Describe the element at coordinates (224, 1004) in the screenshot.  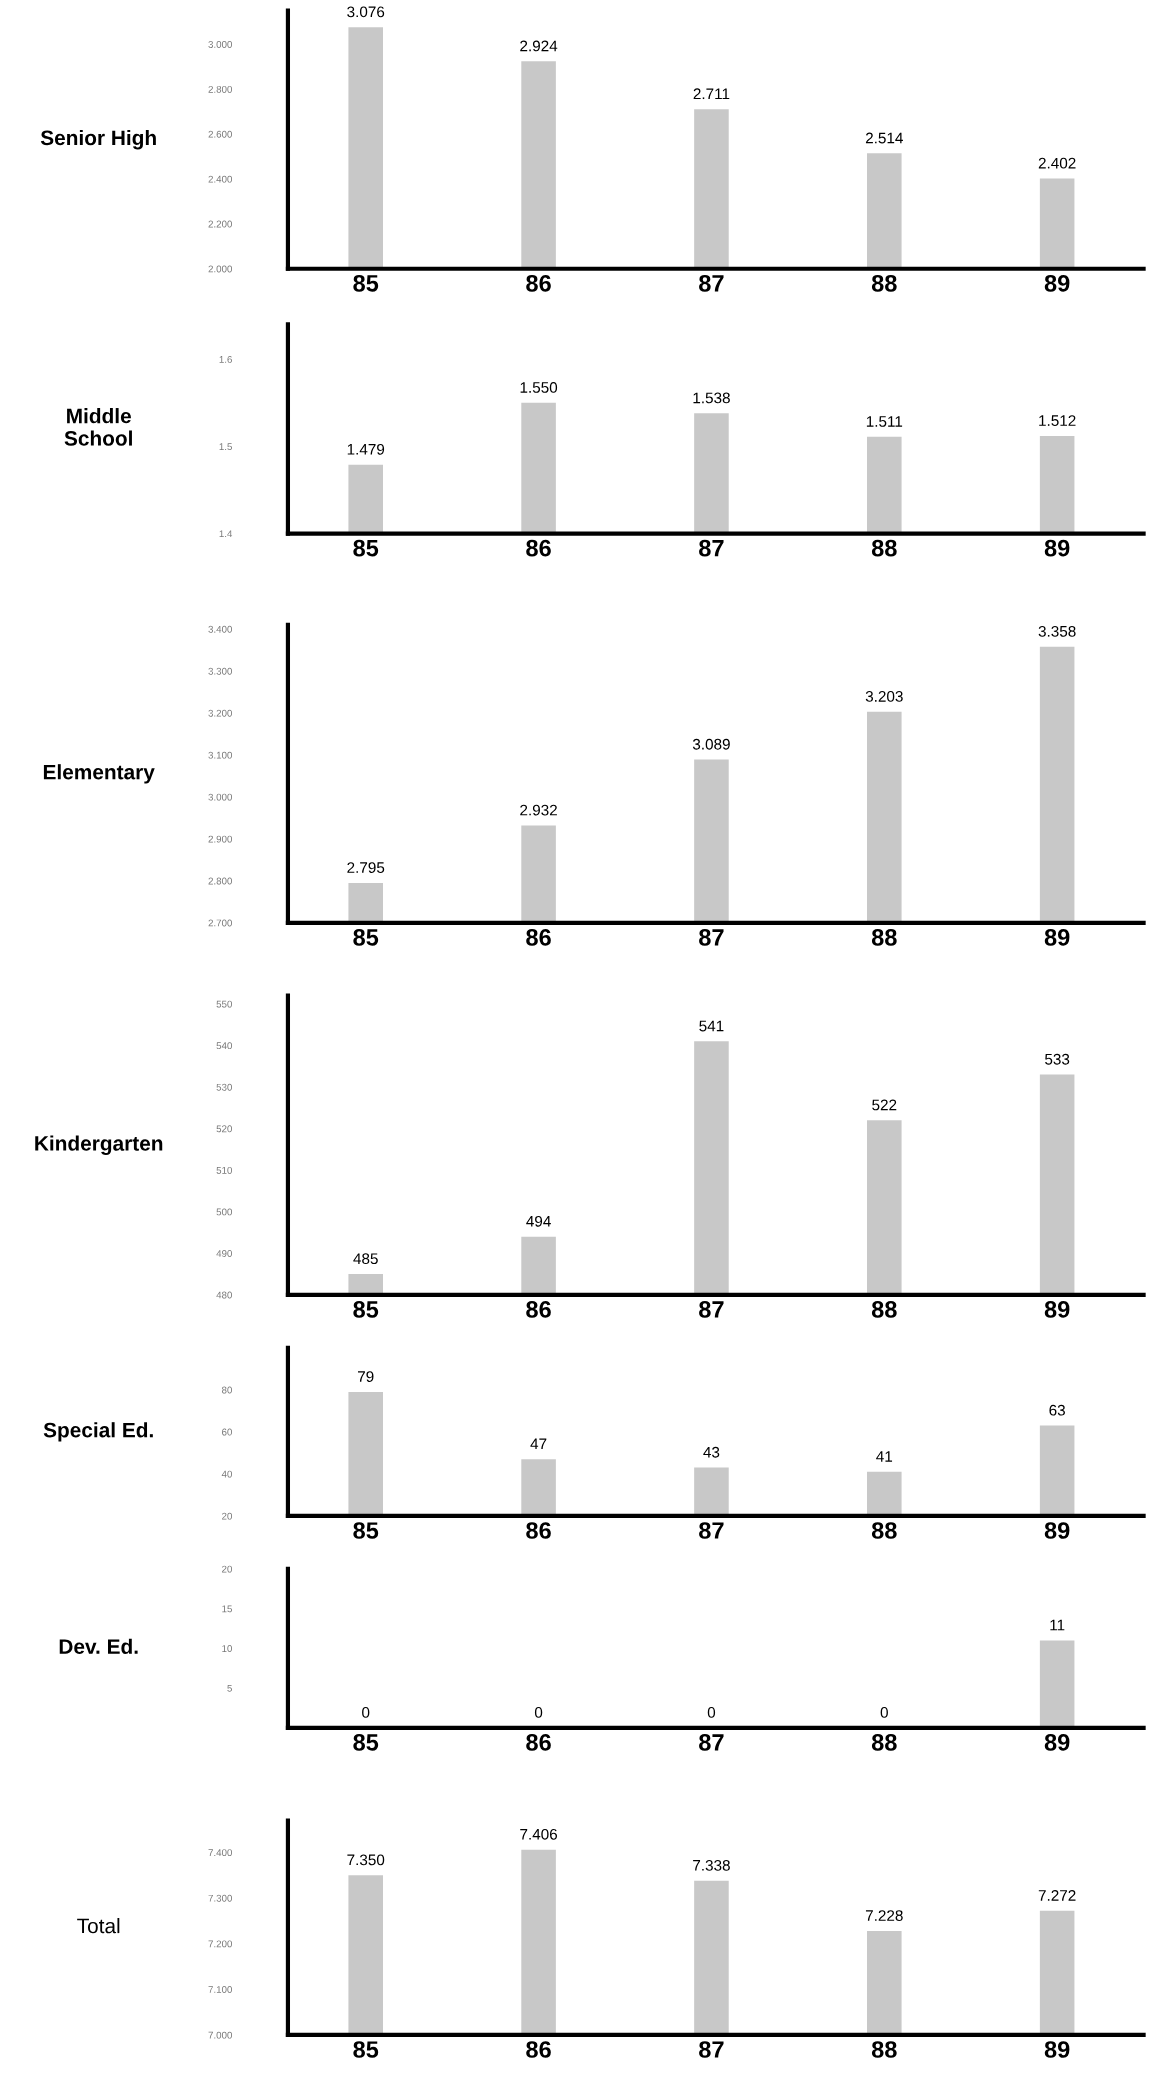
I see `y-tick-label: 550` at that location.